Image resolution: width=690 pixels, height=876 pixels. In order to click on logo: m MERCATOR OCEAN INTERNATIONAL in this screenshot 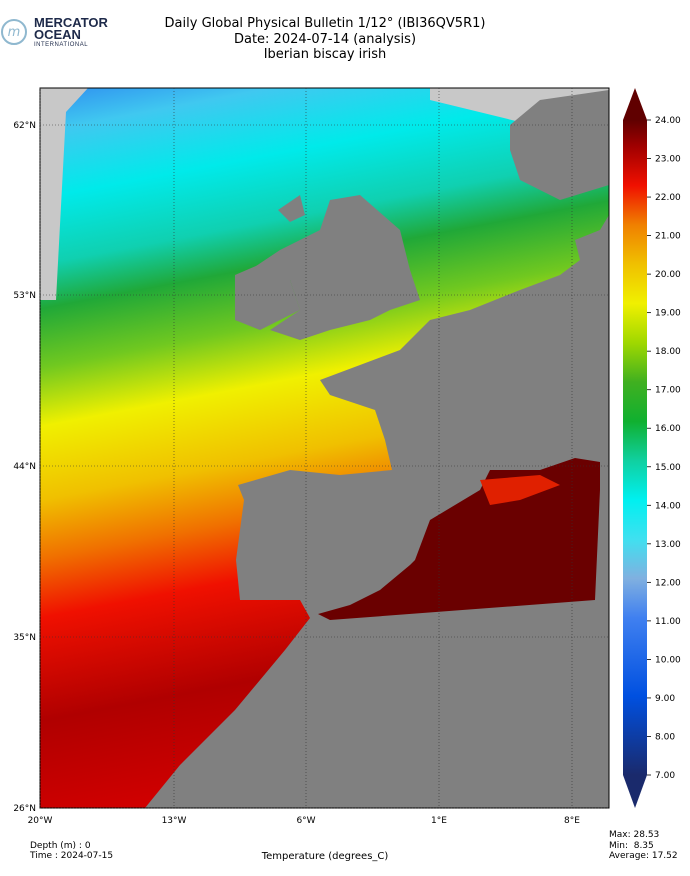, I will do `click(55, 31)`.